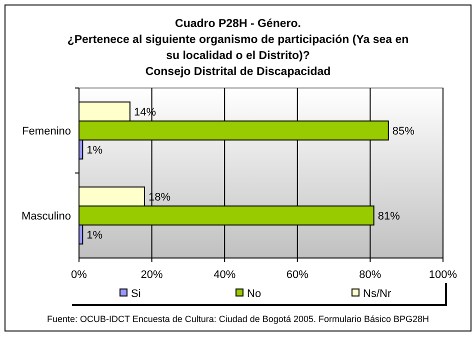 This screenshot has width=476, height=338. I want to click on chart-title: Cuadro P28H - Género. ¿Pertenece al siguiente organismo de participación (Ya sea en su localidad o el Distrito)? Consejo Distrital de Discapacidad, so click(238, 48).